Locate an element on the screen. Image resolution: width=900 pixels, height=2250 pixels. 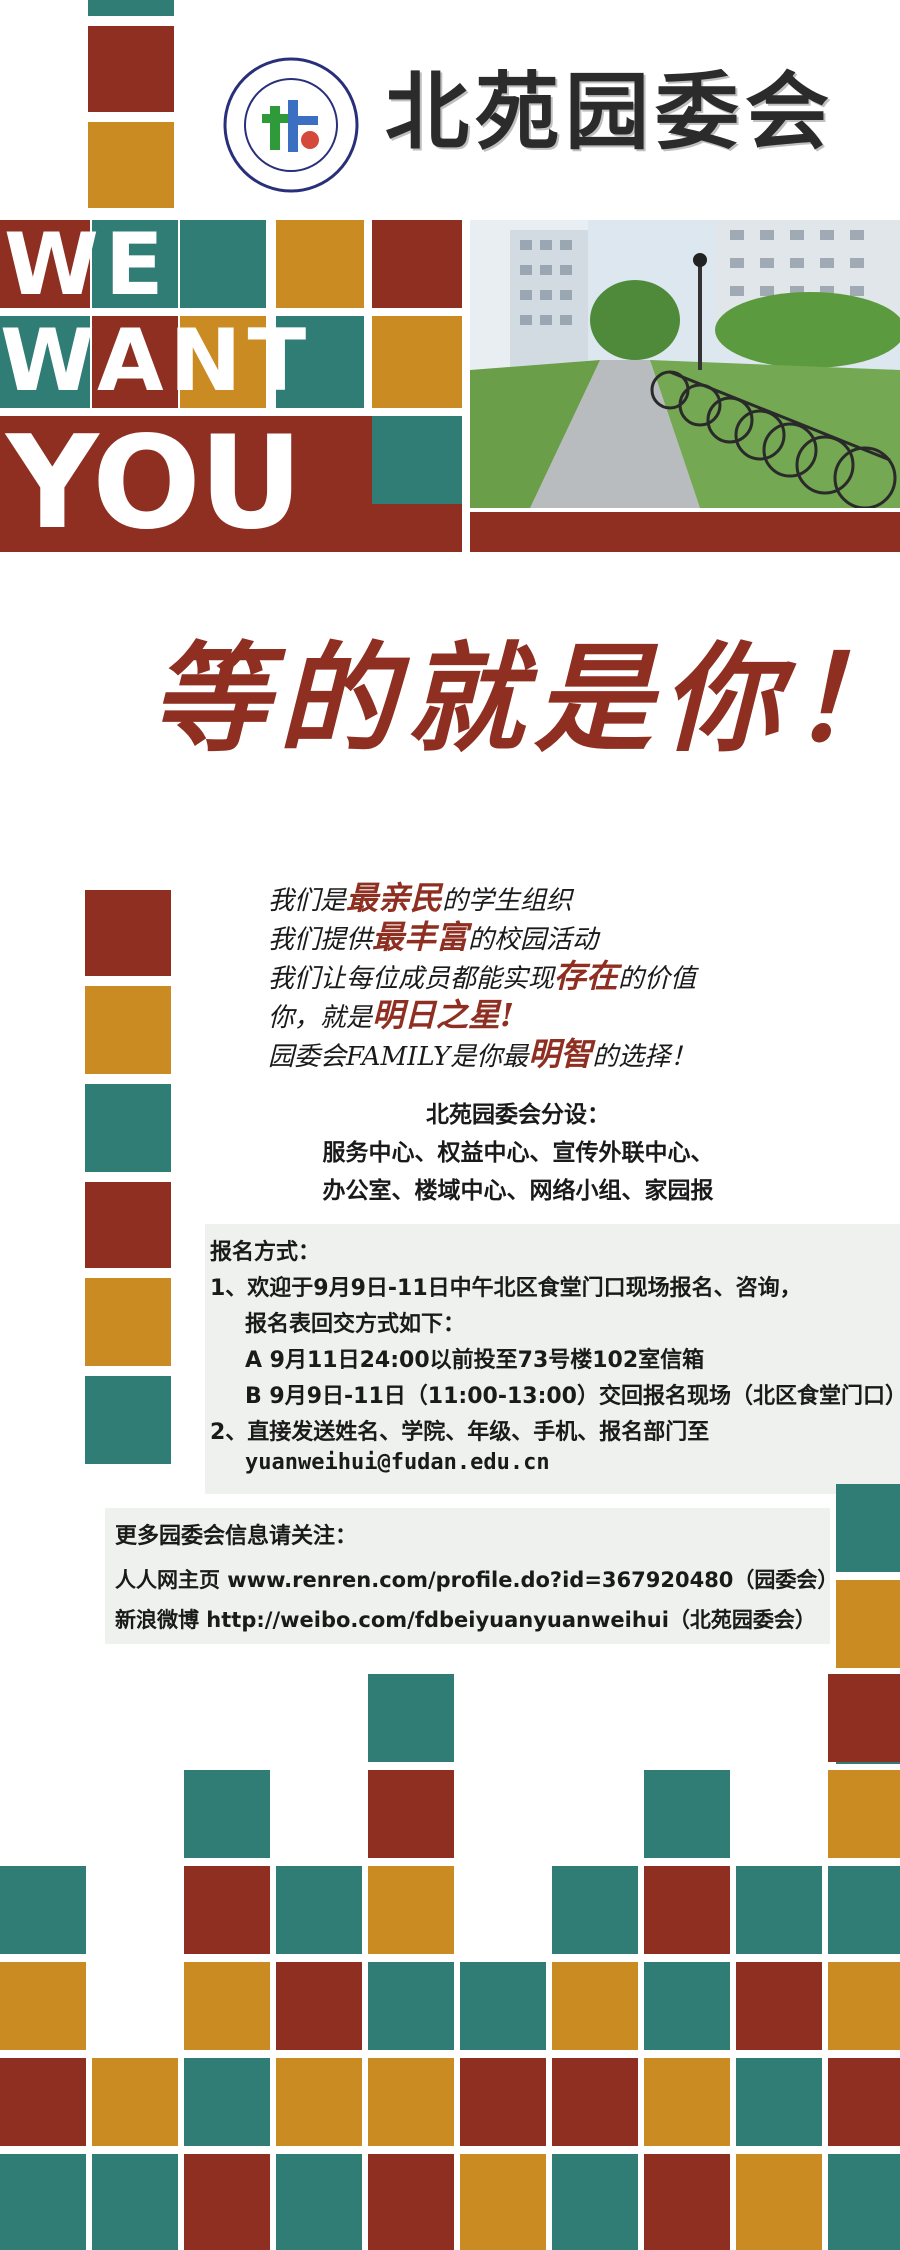
banner-bar is located at coordinates (685, 532).